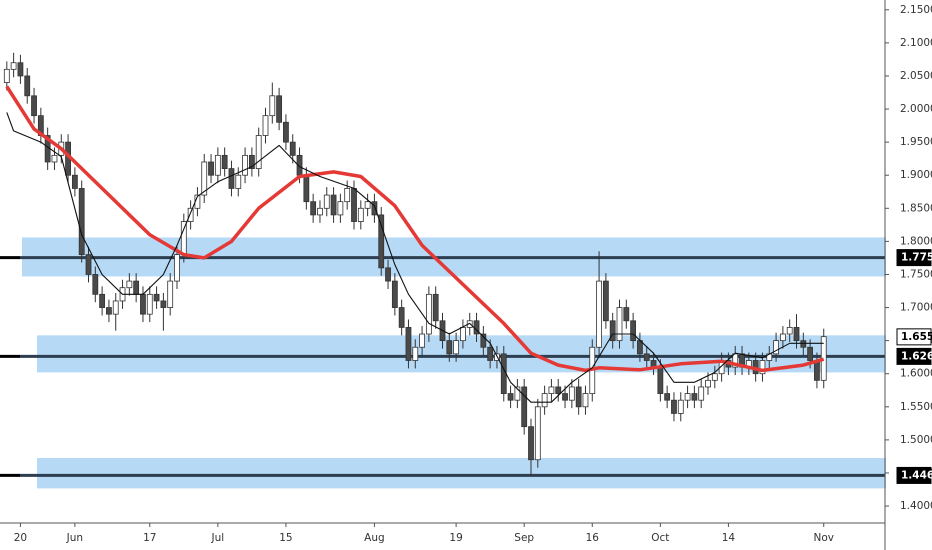  Describe the element at coordinates (916, 208) in the screenshot. I see `y-tick-label: 1.8500` at that location.